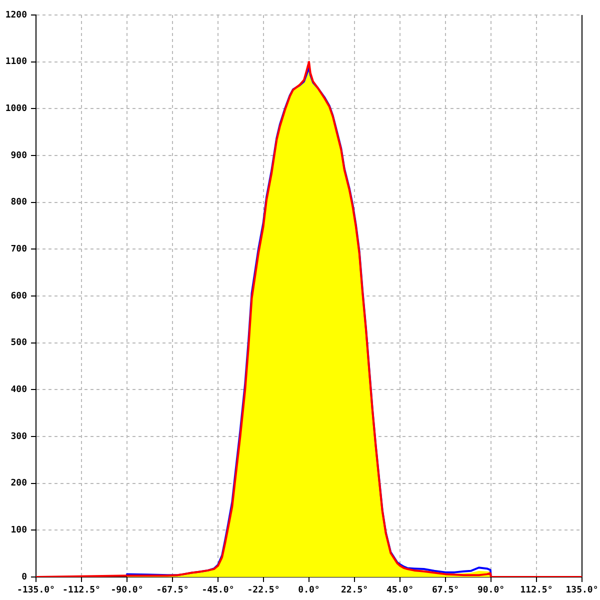 The width and height of the screenshot is (600, 600). I want to click on y-tick-label: 1100, so click(16, 62).